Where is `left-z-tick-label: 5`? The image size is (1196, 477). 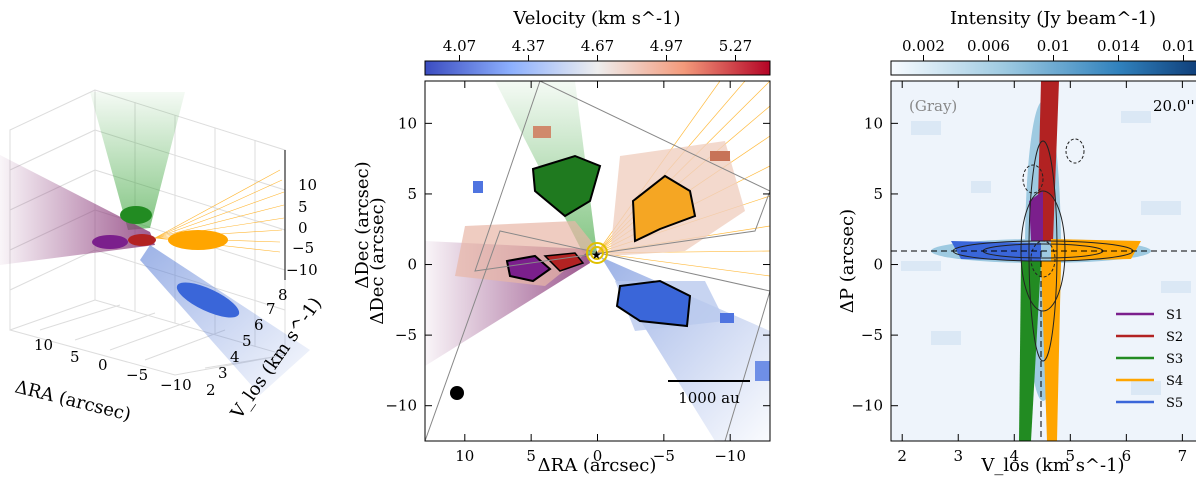
left-z-tick-label: 5 is located at coordinates (303, 207).